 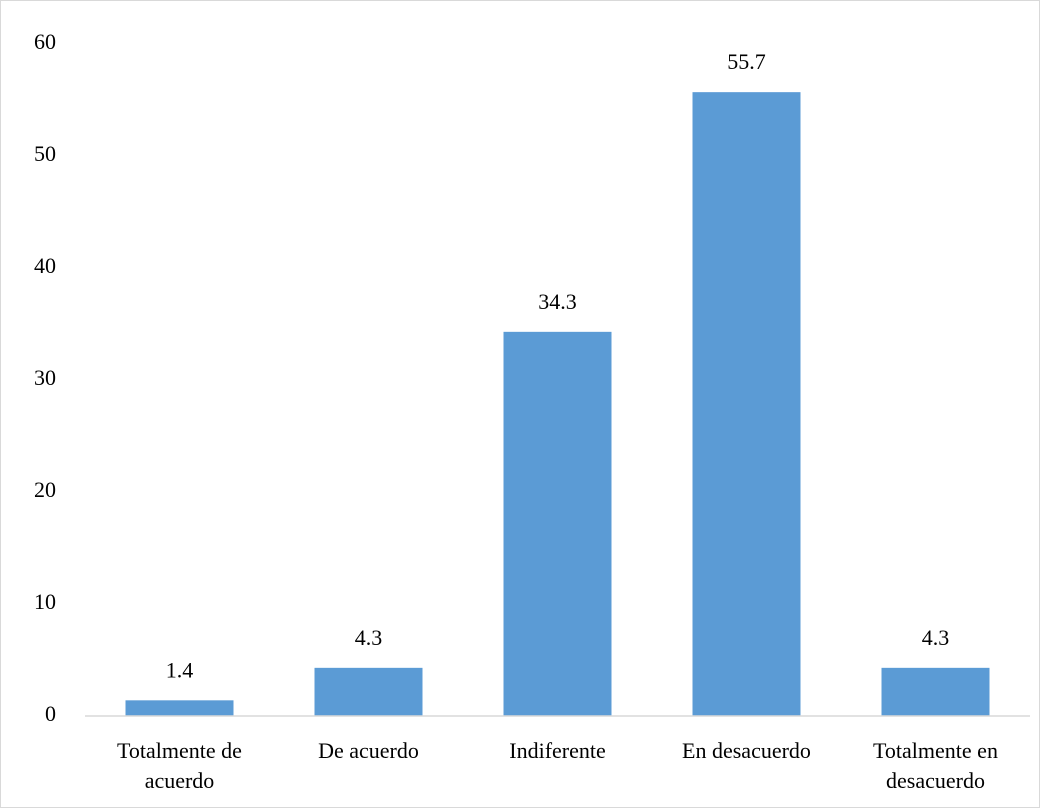 I want to click on x-tick-label: Totalmente de acuerdo, so click(x=179, y=765).